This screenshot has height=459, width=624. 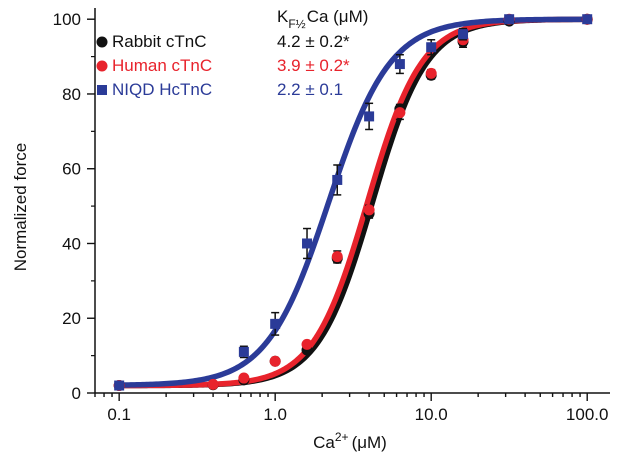 I want to click on y-tick-label: 20, so click(x=71, y=318).